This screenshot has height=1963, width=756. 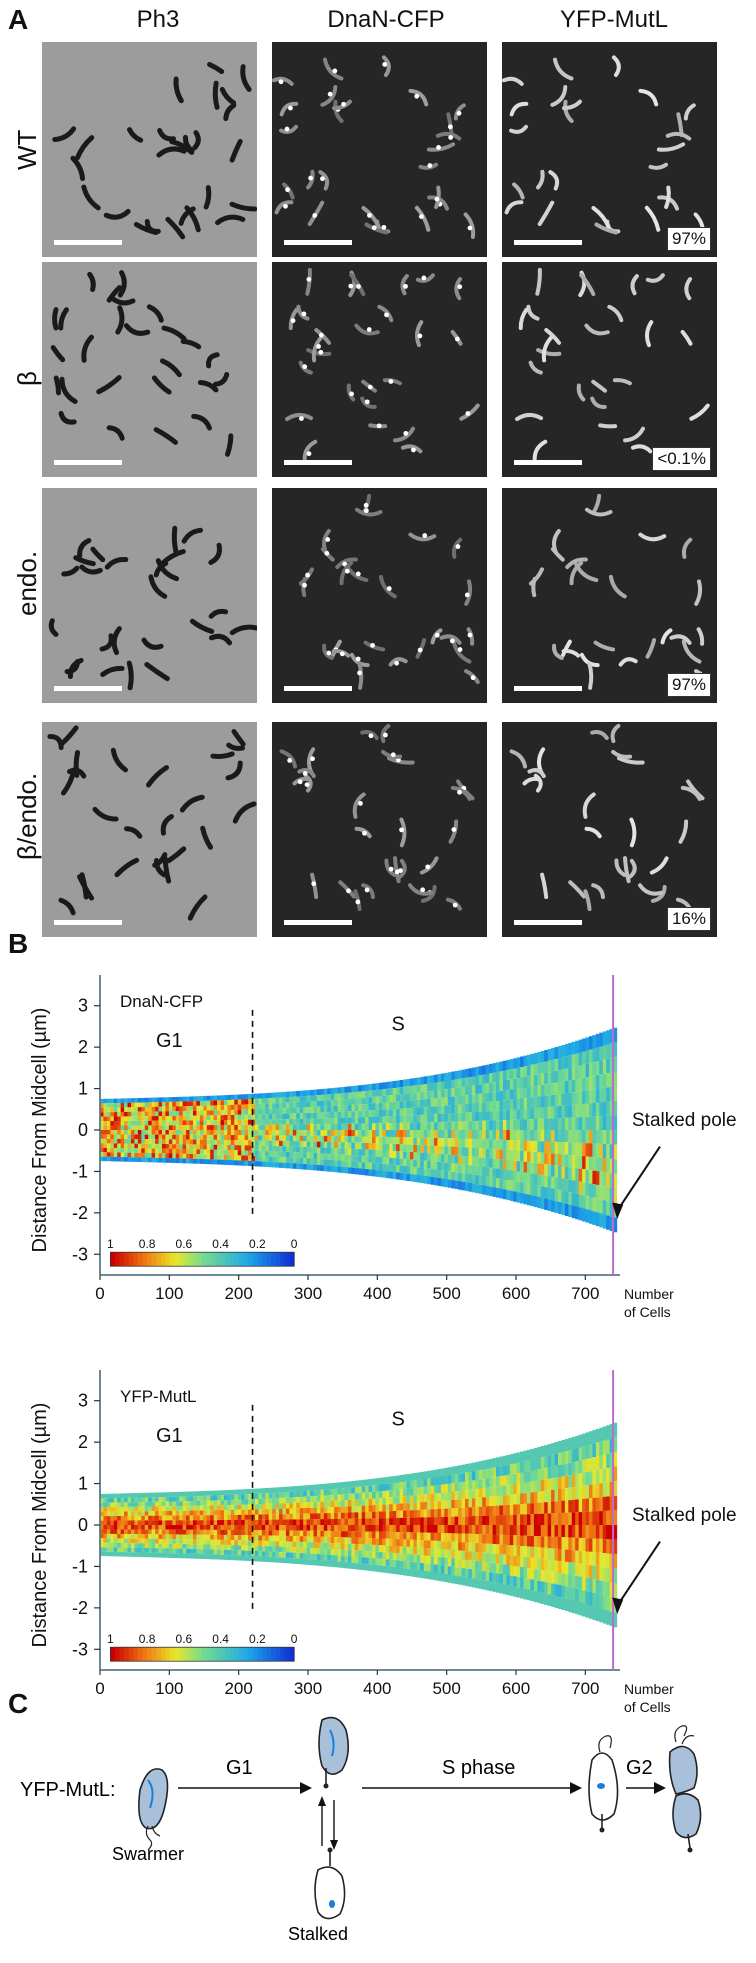 I want to click on y-tick-label: 0, so click(x=83, y=1130).